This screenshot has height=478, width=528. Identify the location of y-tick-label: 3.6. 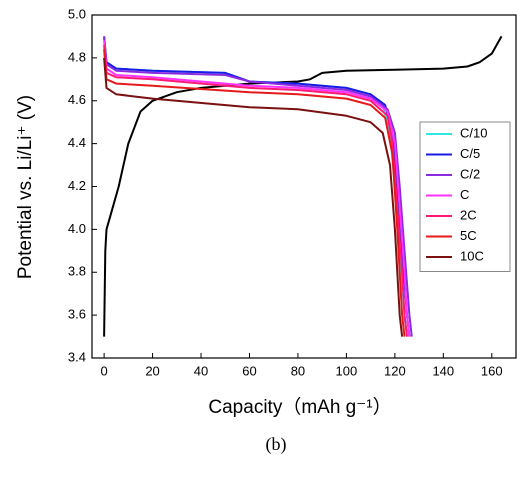
(77, 314).